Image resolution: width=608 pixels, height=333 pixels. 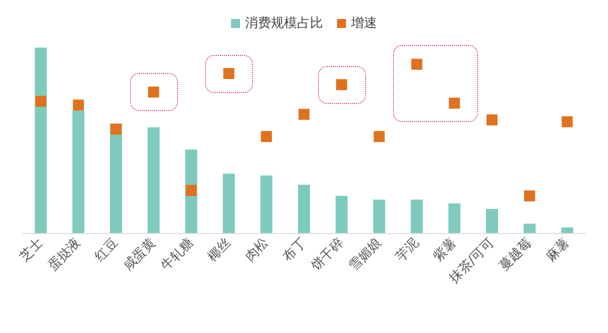 I want to click on x-tick-label: 牛轧糖, so click(x=177, y=255).